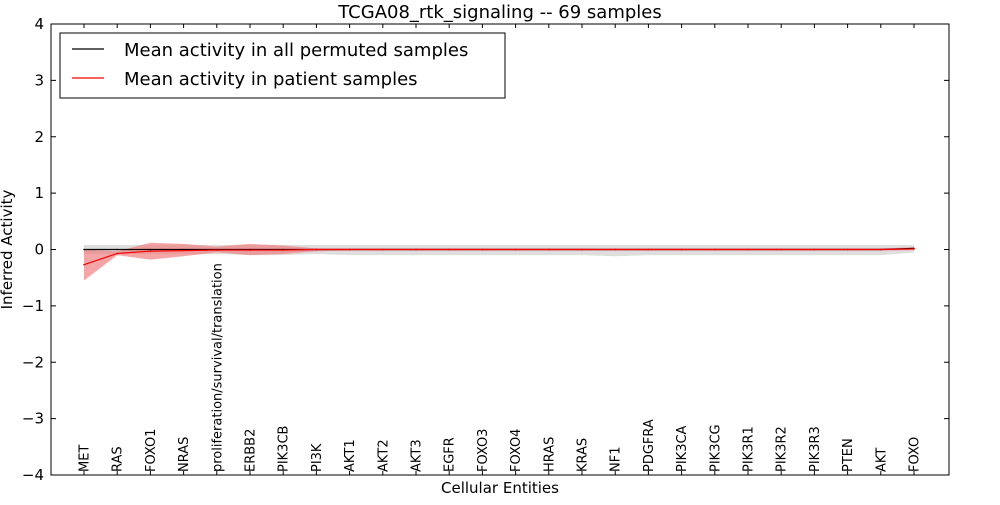 This screenshot has width=1000, height=505. Describe the element at coordinates (118, 459) in the screenshot. I see `x-tick-label: RAS` at that location.